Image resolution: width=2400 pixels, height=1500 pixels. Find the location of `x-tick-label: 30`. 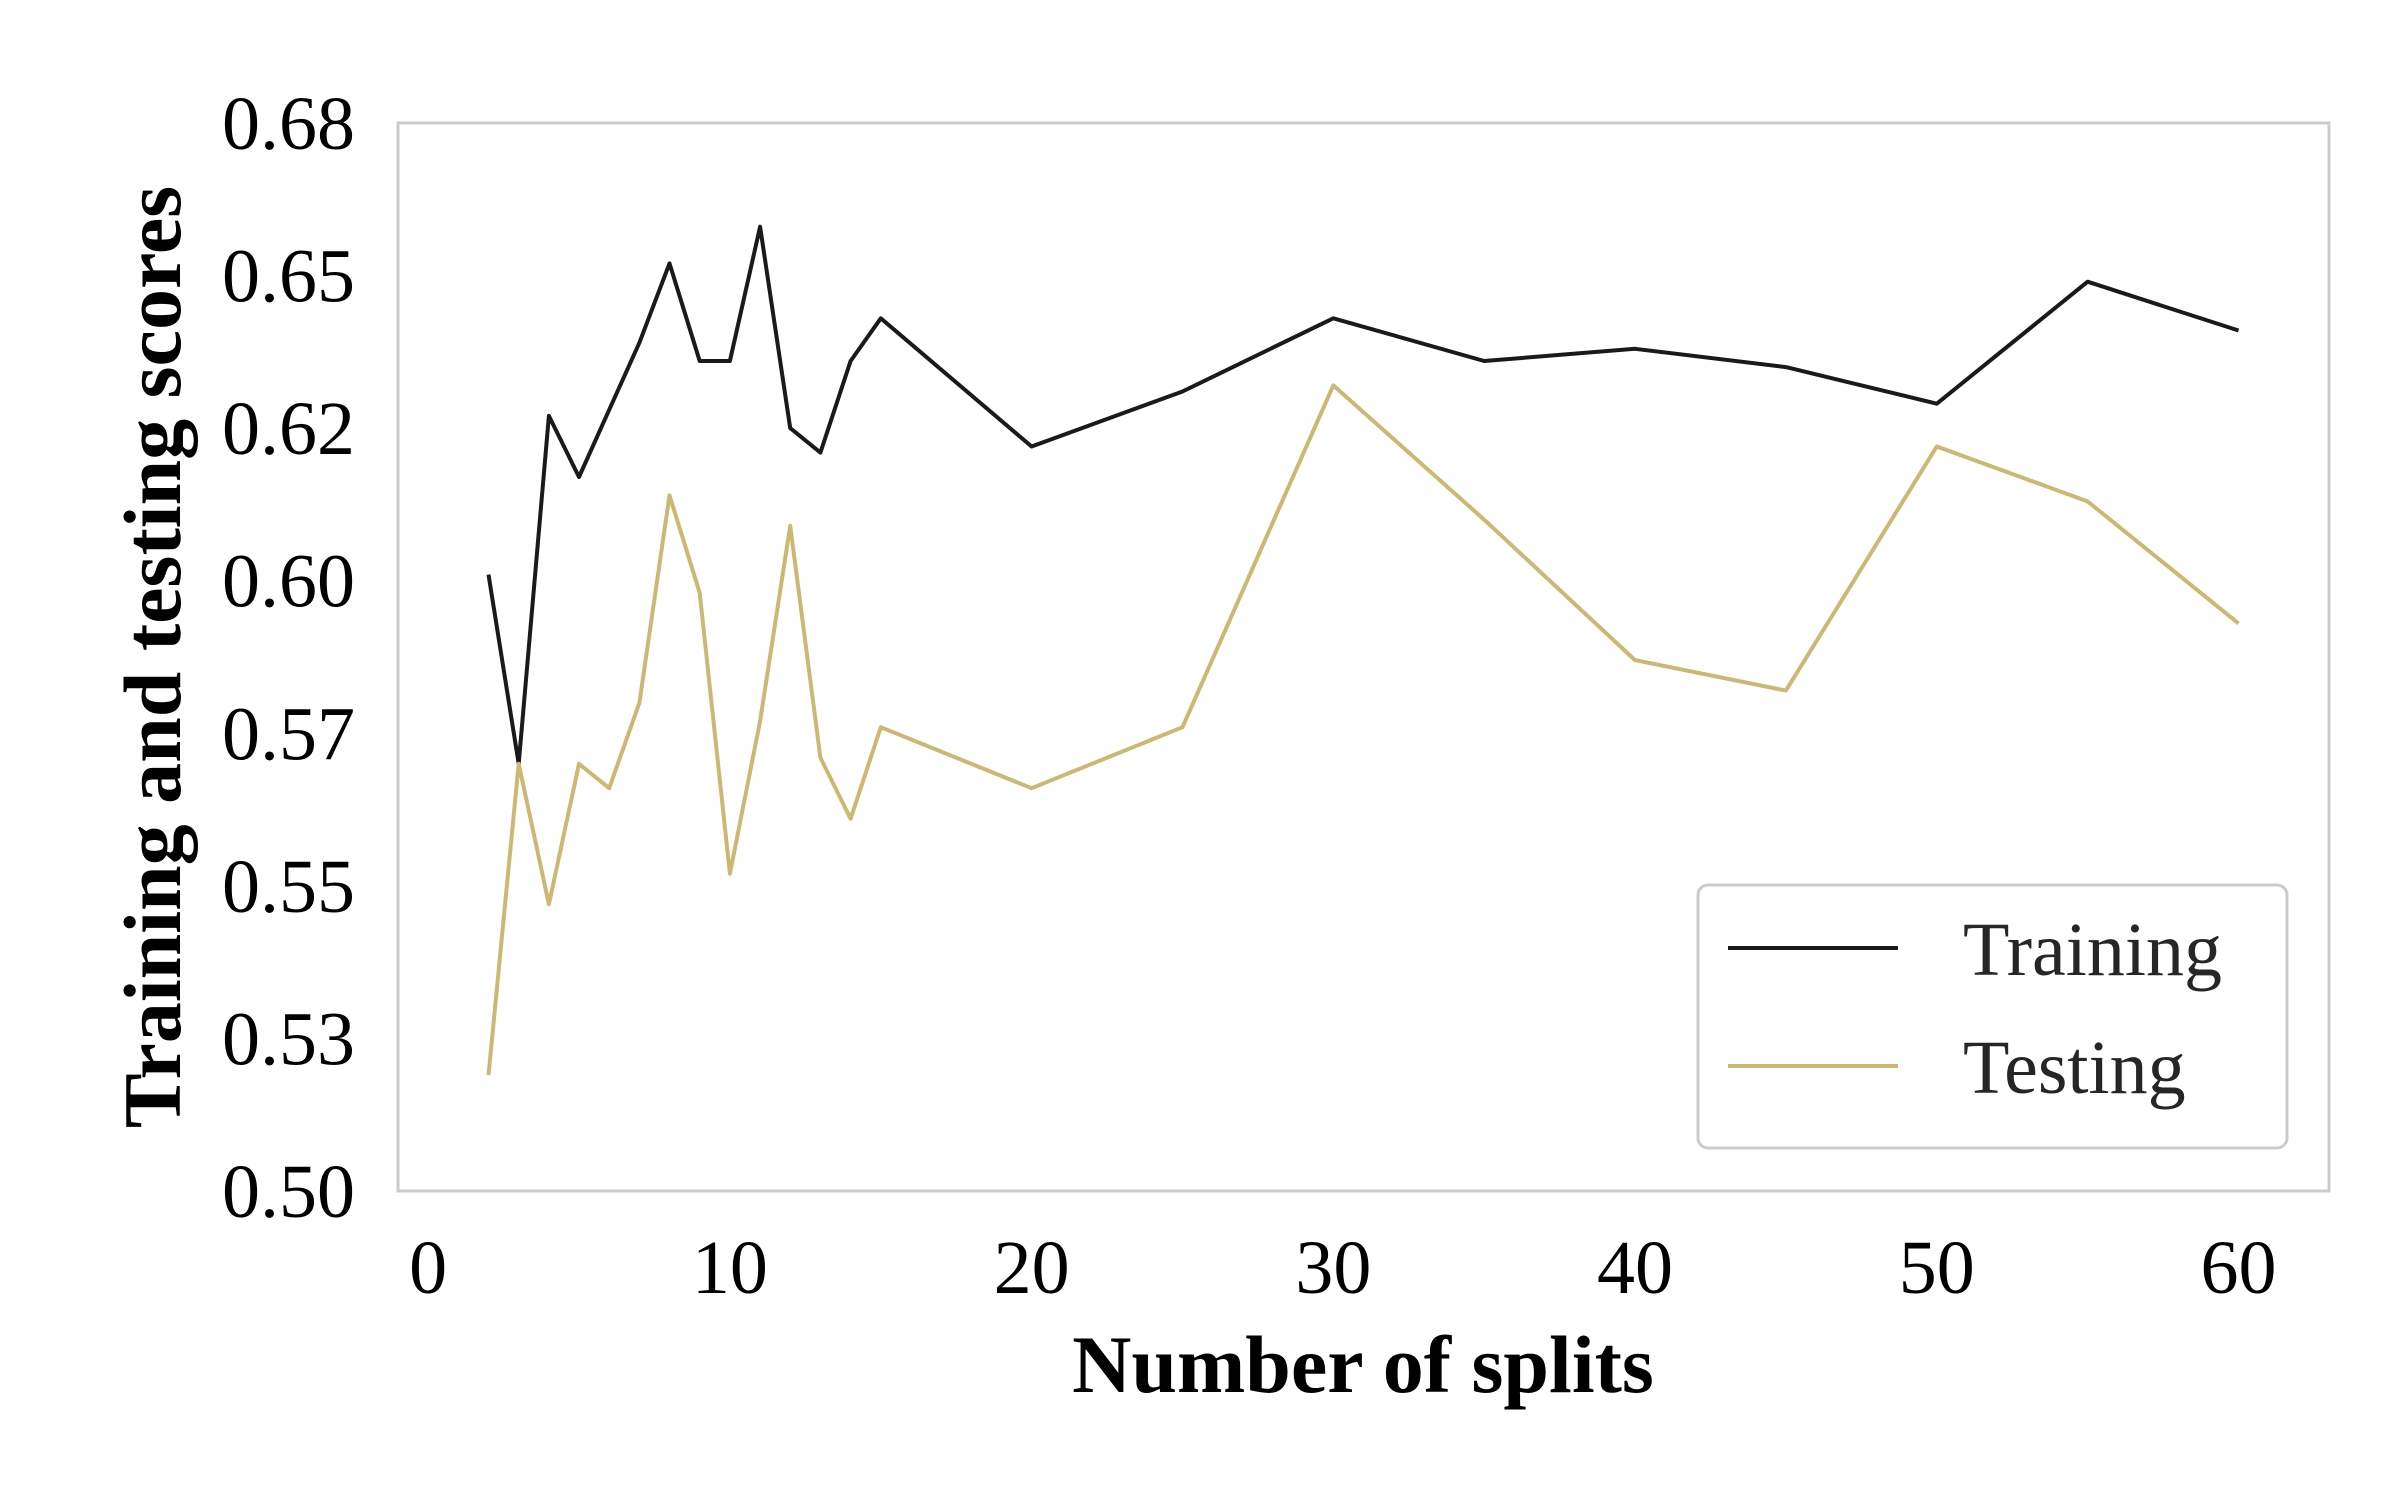

x-tick-label: 30 is located at coordinates (1333, 1268).